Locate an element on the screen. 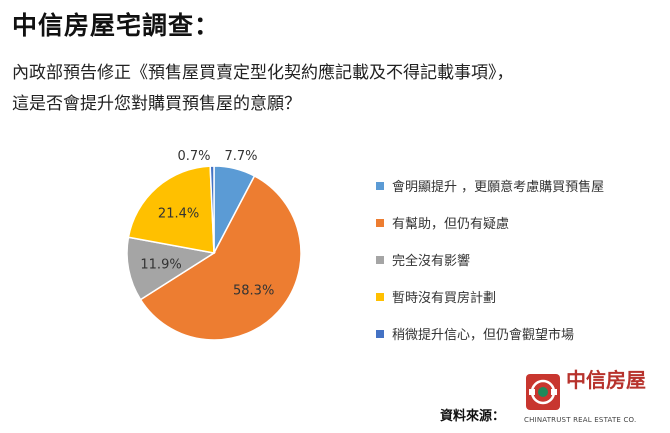  legend-label: 會明顯提升 ，更願意考慮購買預售屋 is located at coordinates (498, 187).